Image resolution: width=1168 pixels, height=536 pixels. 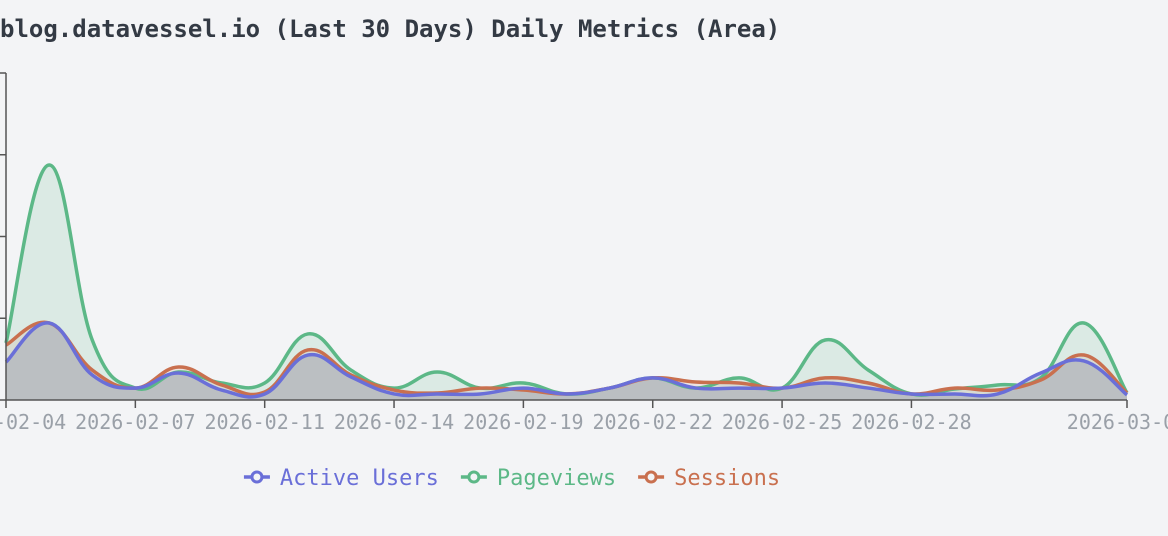 I want to click on x-tick-label: 2026-02-19, so click(x=523, y=422).